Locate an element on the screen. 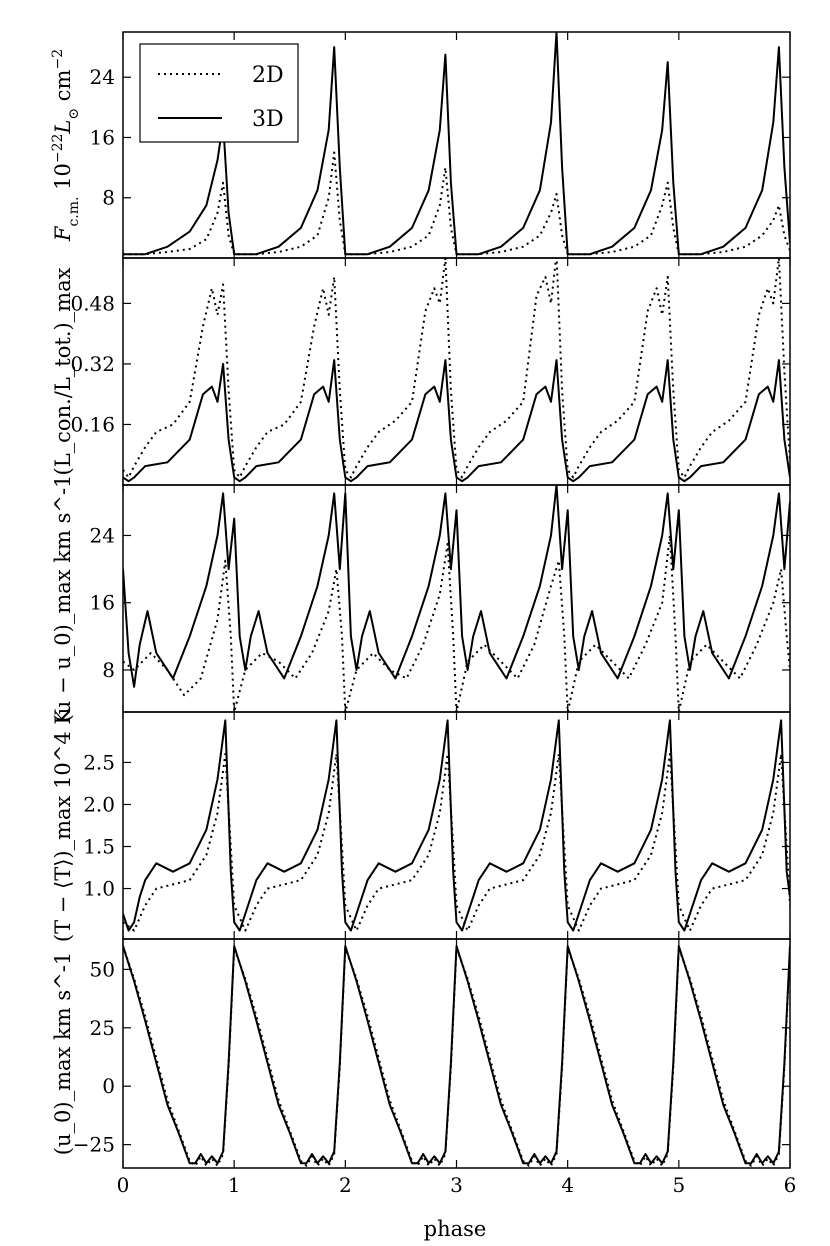 The width and height of the screenshot is (830, 1246). y-tick-label: 0.32 is located at coordinates (92, 364).